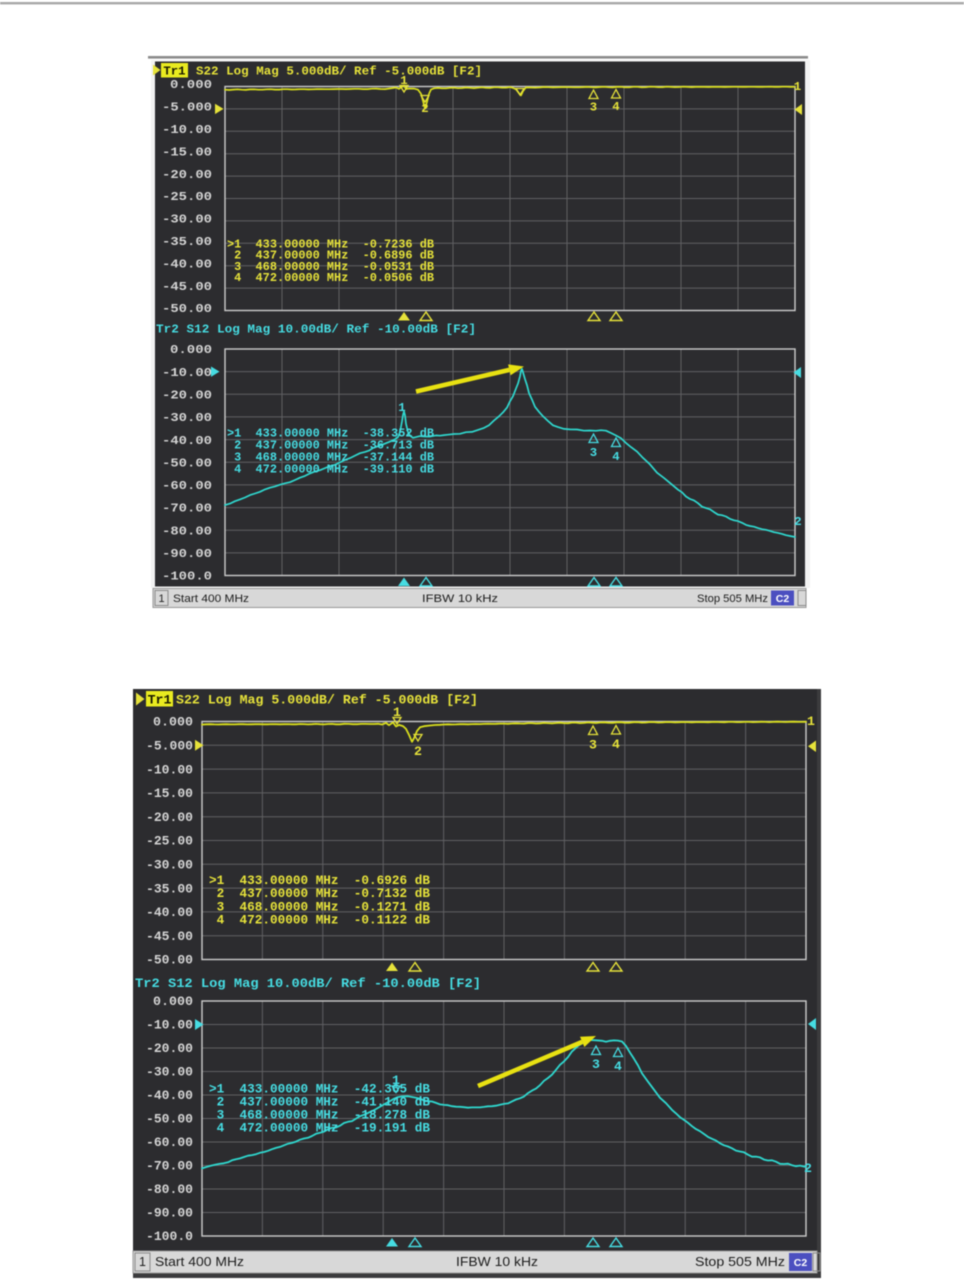 The height and width of the screenshot is (1281, 964). What do you see at coordinates (331, 470) in the screenshot?
I see `svg-text: 4 472.00000 MHz -39.110 dB` at bounding box center [331, 470].